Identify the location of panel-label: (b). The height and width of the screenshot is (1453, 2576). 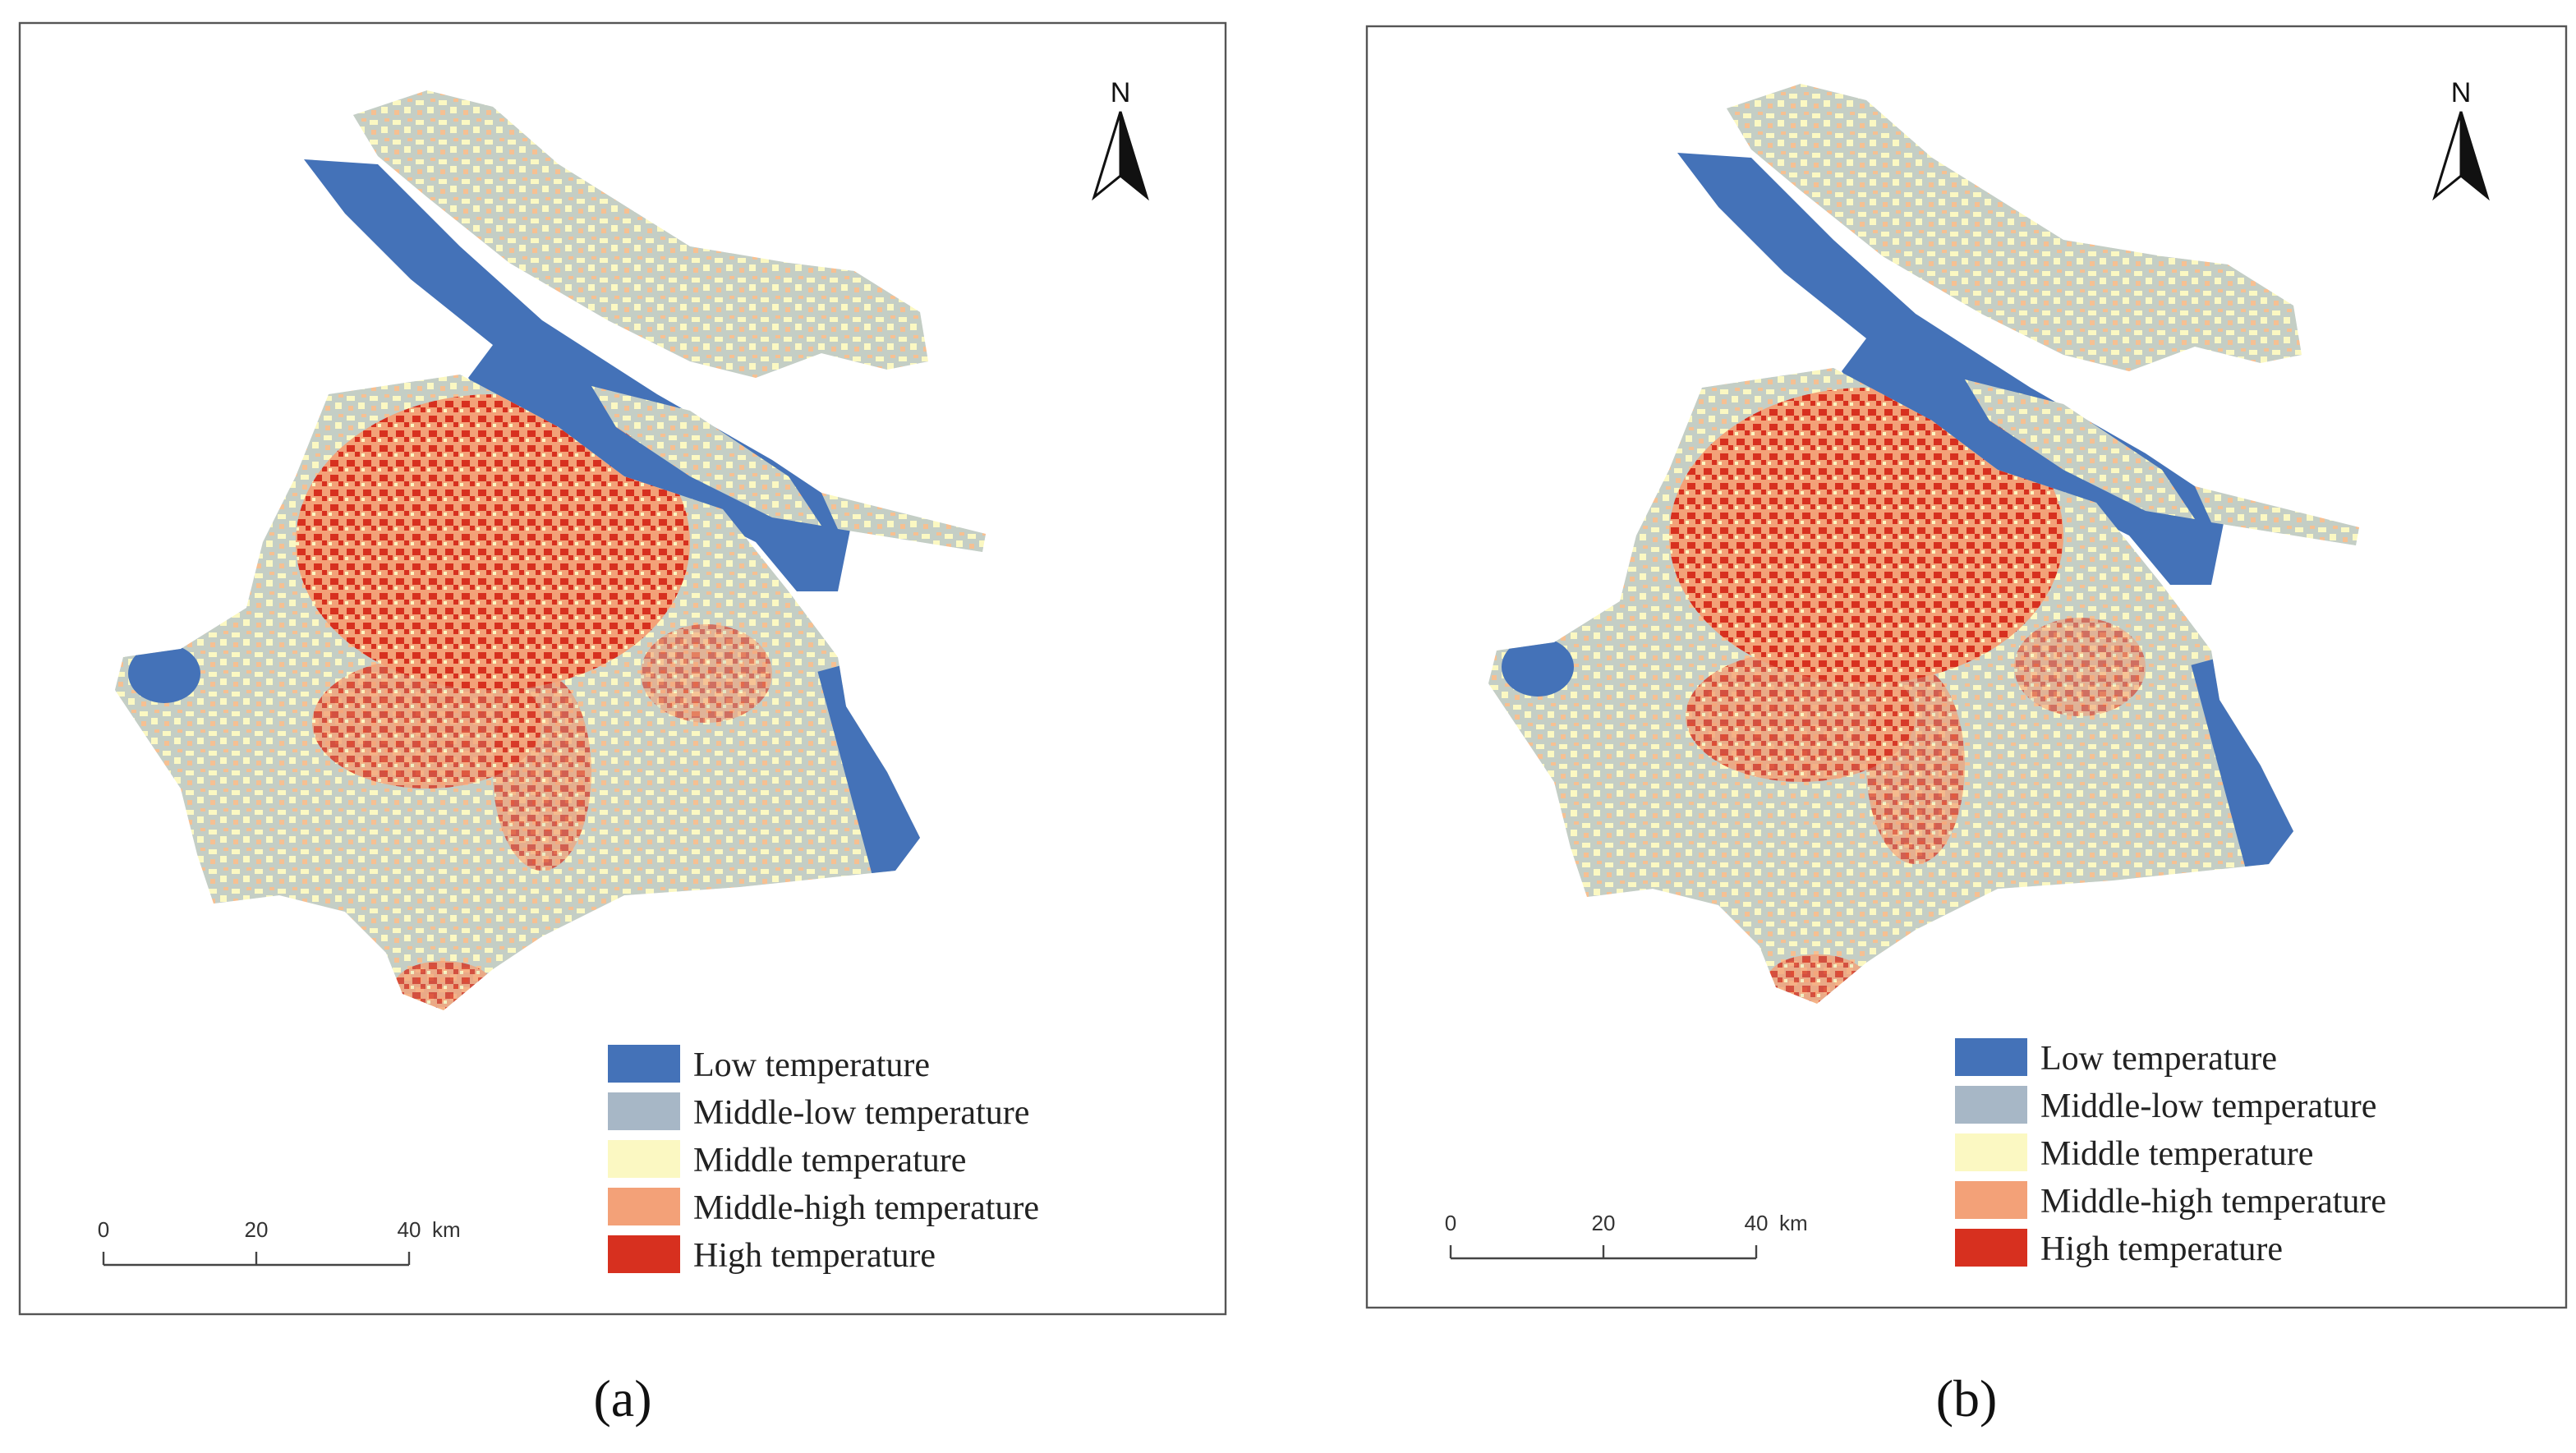
(1967, 1398).